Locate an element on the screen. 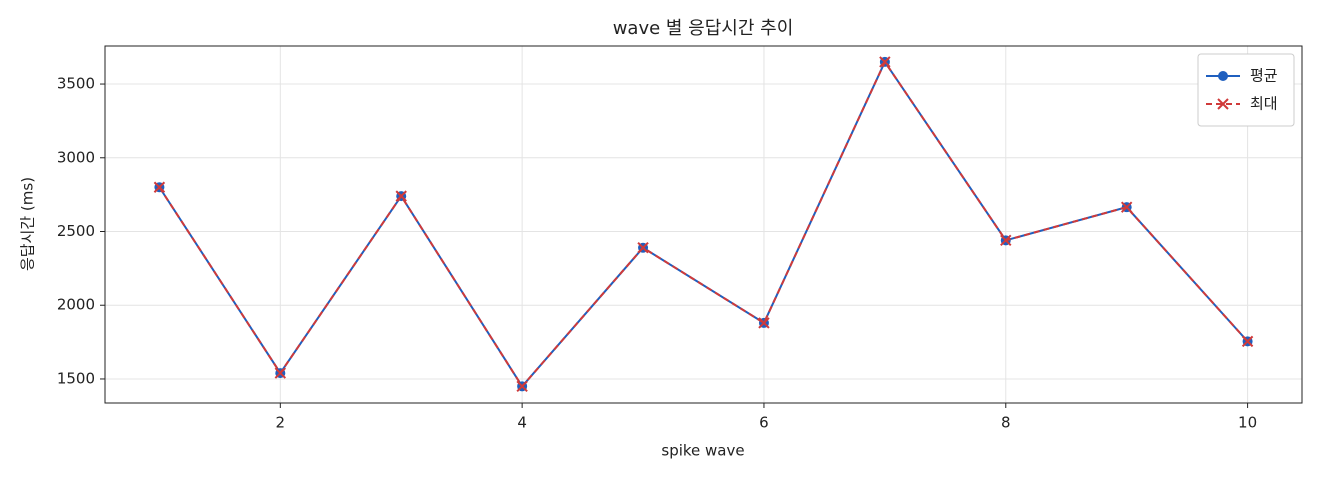  y-tick-label: 3000 is located at coordinates (76, 157).